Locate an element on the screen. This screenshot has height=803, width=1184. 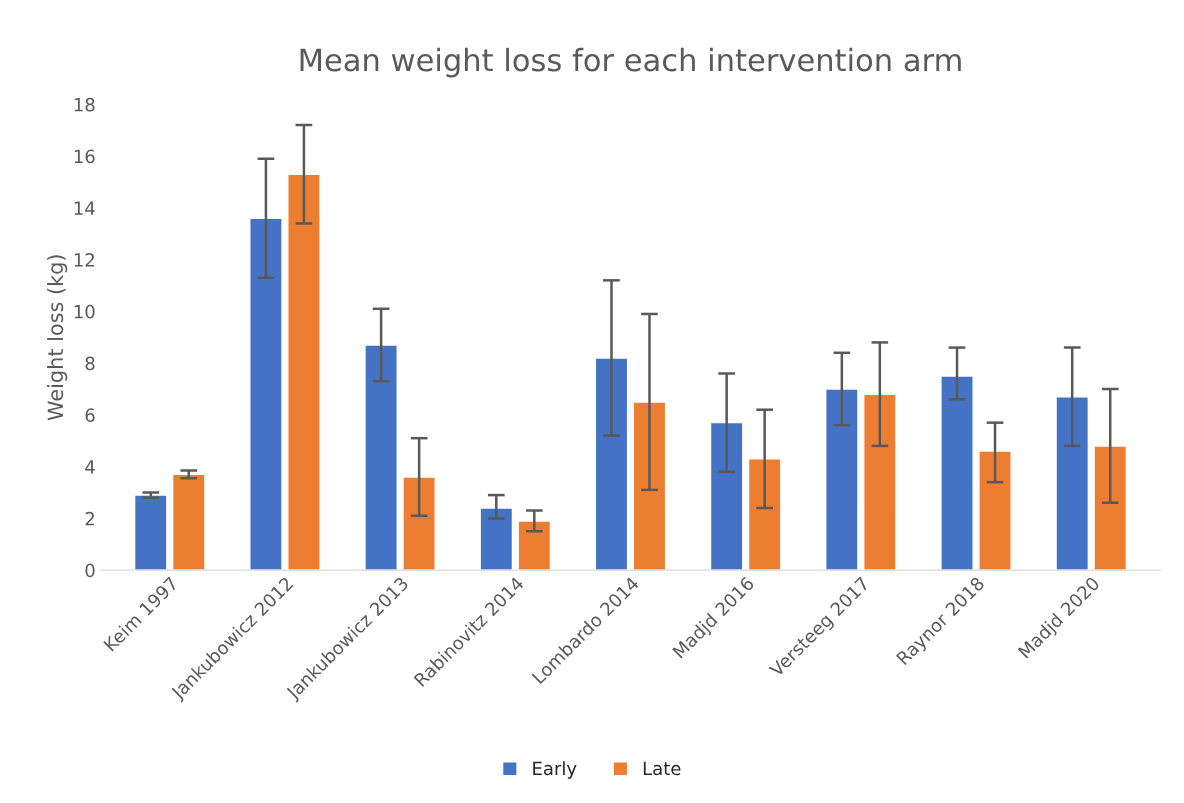
chart-title: Mean weight loss for each intervention arm is located at coordinates (630, 62).